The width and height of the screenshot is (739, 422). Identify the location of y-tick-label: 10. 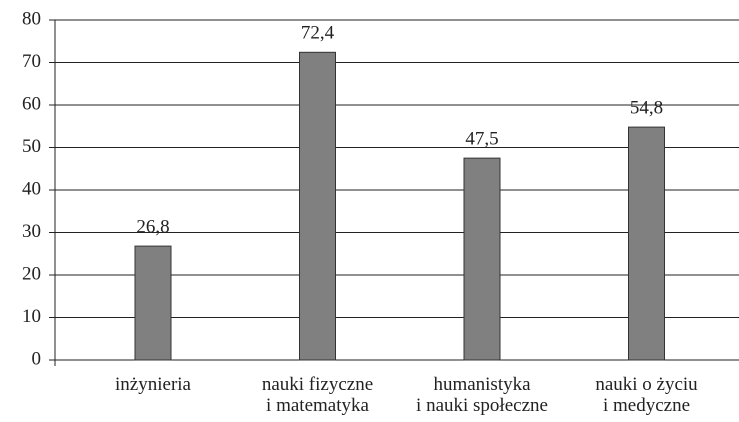
(31, 316).